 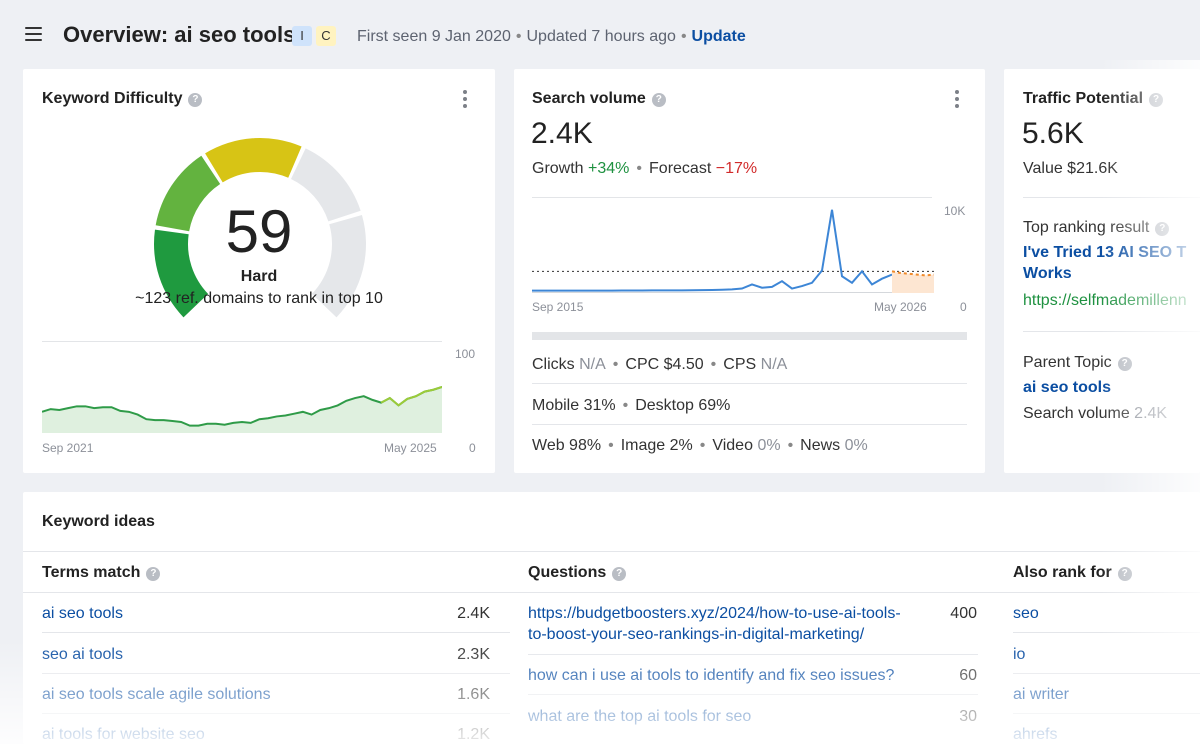 What do you see at coordinates (98, 521) in the screenshot?
I see `keyword-ideas-title: Keyword ideas` at bounding box center [98, 521].